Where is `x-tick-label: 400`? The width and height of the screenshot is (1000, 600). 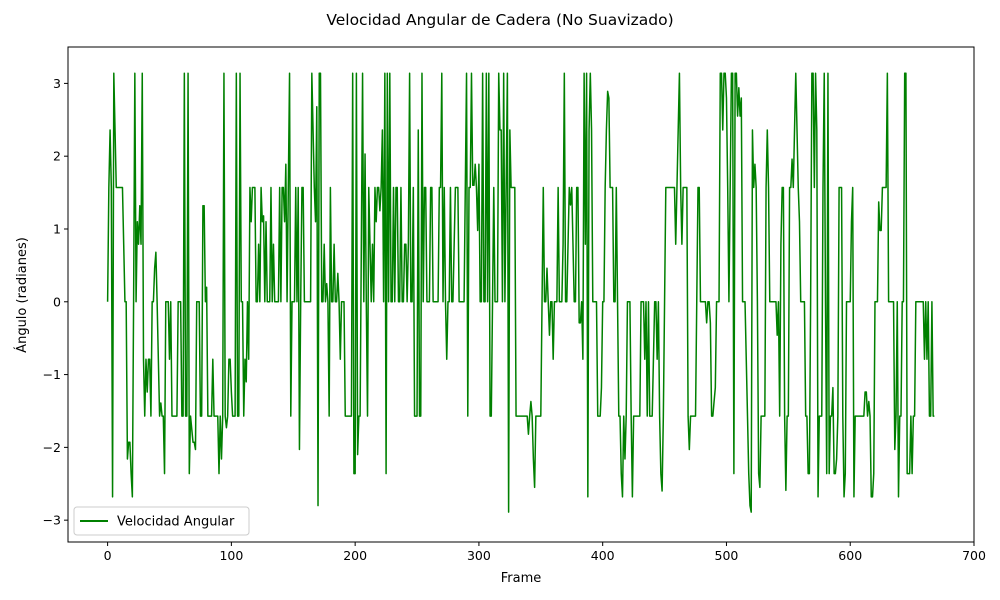
x-tick-label: 400 is located at coordinates (603, 555).